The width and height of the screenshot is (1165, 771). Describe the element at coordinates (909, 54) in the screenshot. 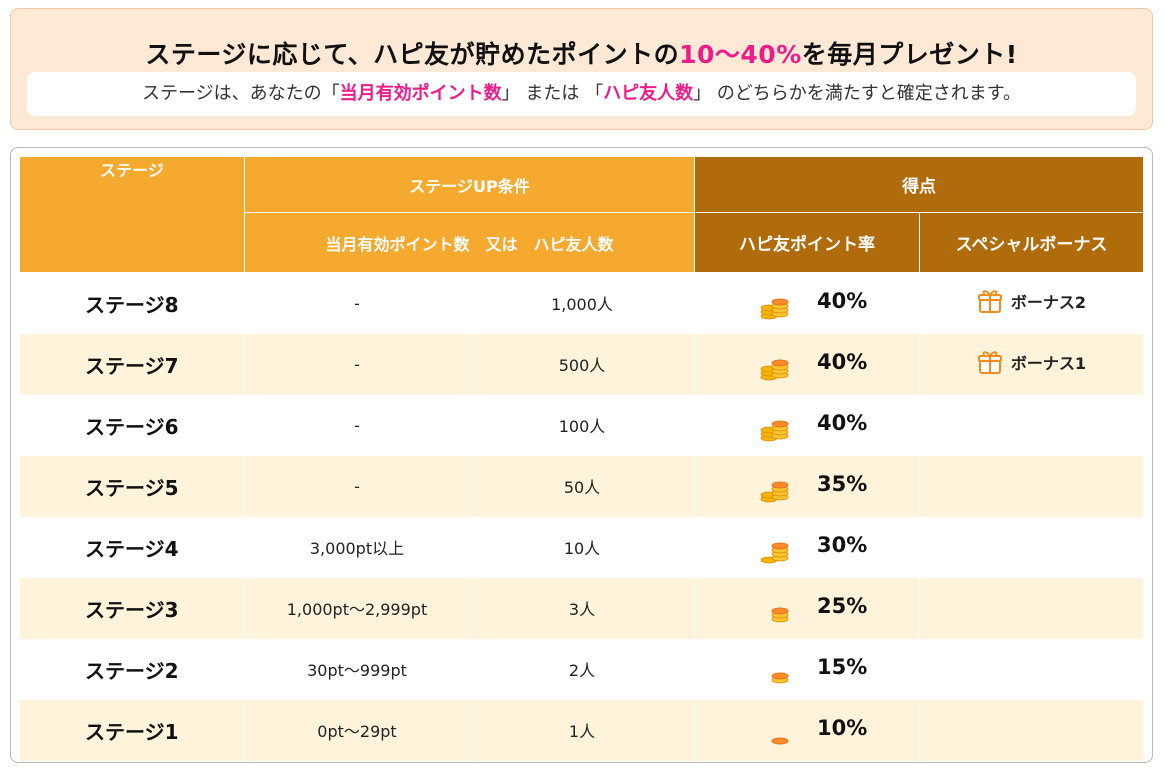

I see `title-text-after: を毎月プレゼント!` at that location.